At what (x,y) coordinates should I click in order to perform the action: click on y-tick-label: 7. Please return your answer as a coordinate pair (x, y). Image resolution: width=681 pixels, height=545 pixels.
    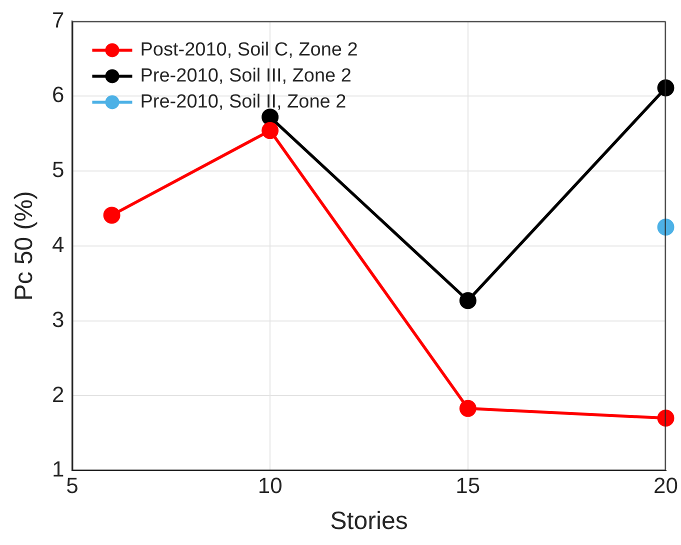
    Looking at the image, I should click on (58, 19).